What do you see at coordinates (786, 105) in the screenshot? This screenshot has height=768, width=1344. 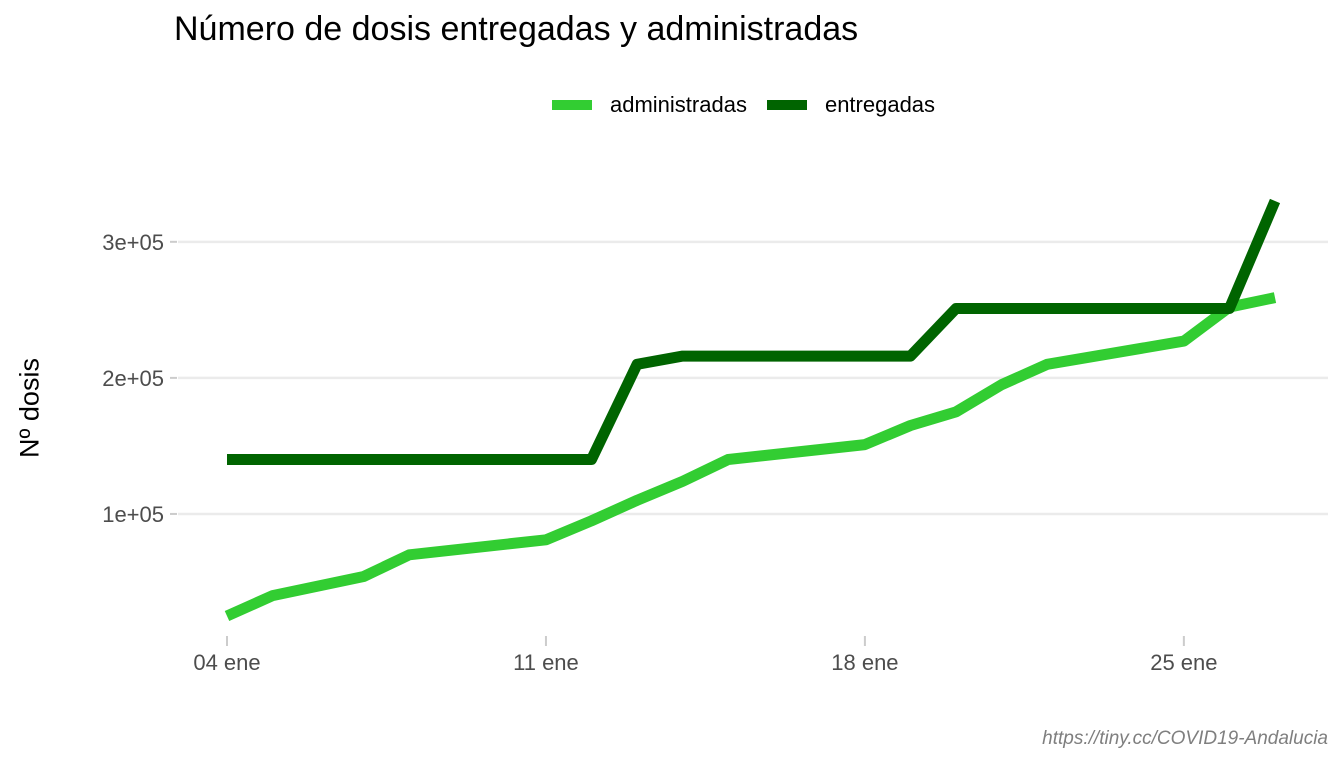 I see `legend-swatch-entregadas` at bounding box center [786, 105].